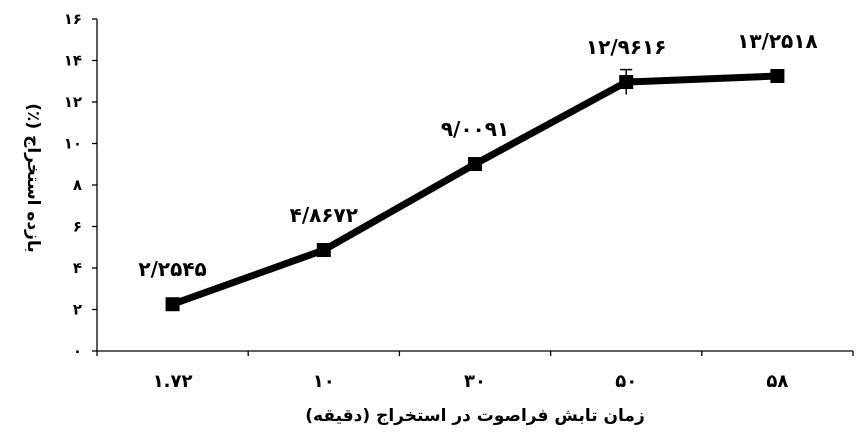 Image resolution: width=868 pixels, height=437 pixels. Describe the element at coordinates (626, 47) in the screenshot. I see `data-label: ۱۲/۹۶۱۶` at that location.